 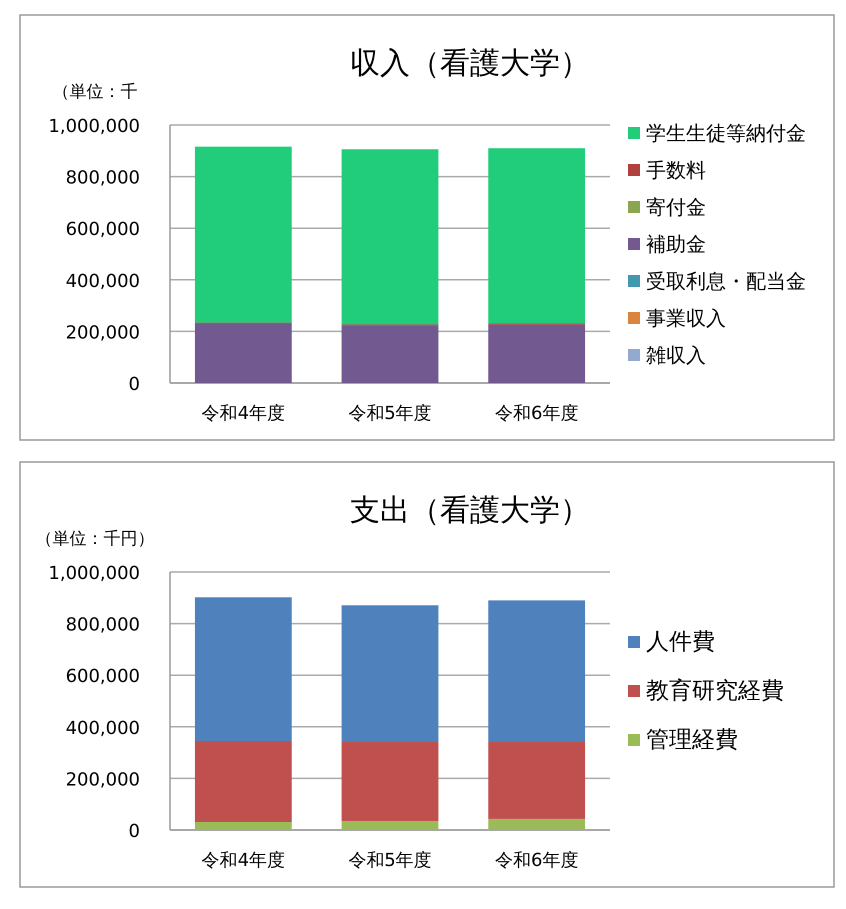 What do you see at coordinates (726, 281) in the screenshot?
I see `legend-label: 受取利息・配当金` at bounding box center [726, 281].